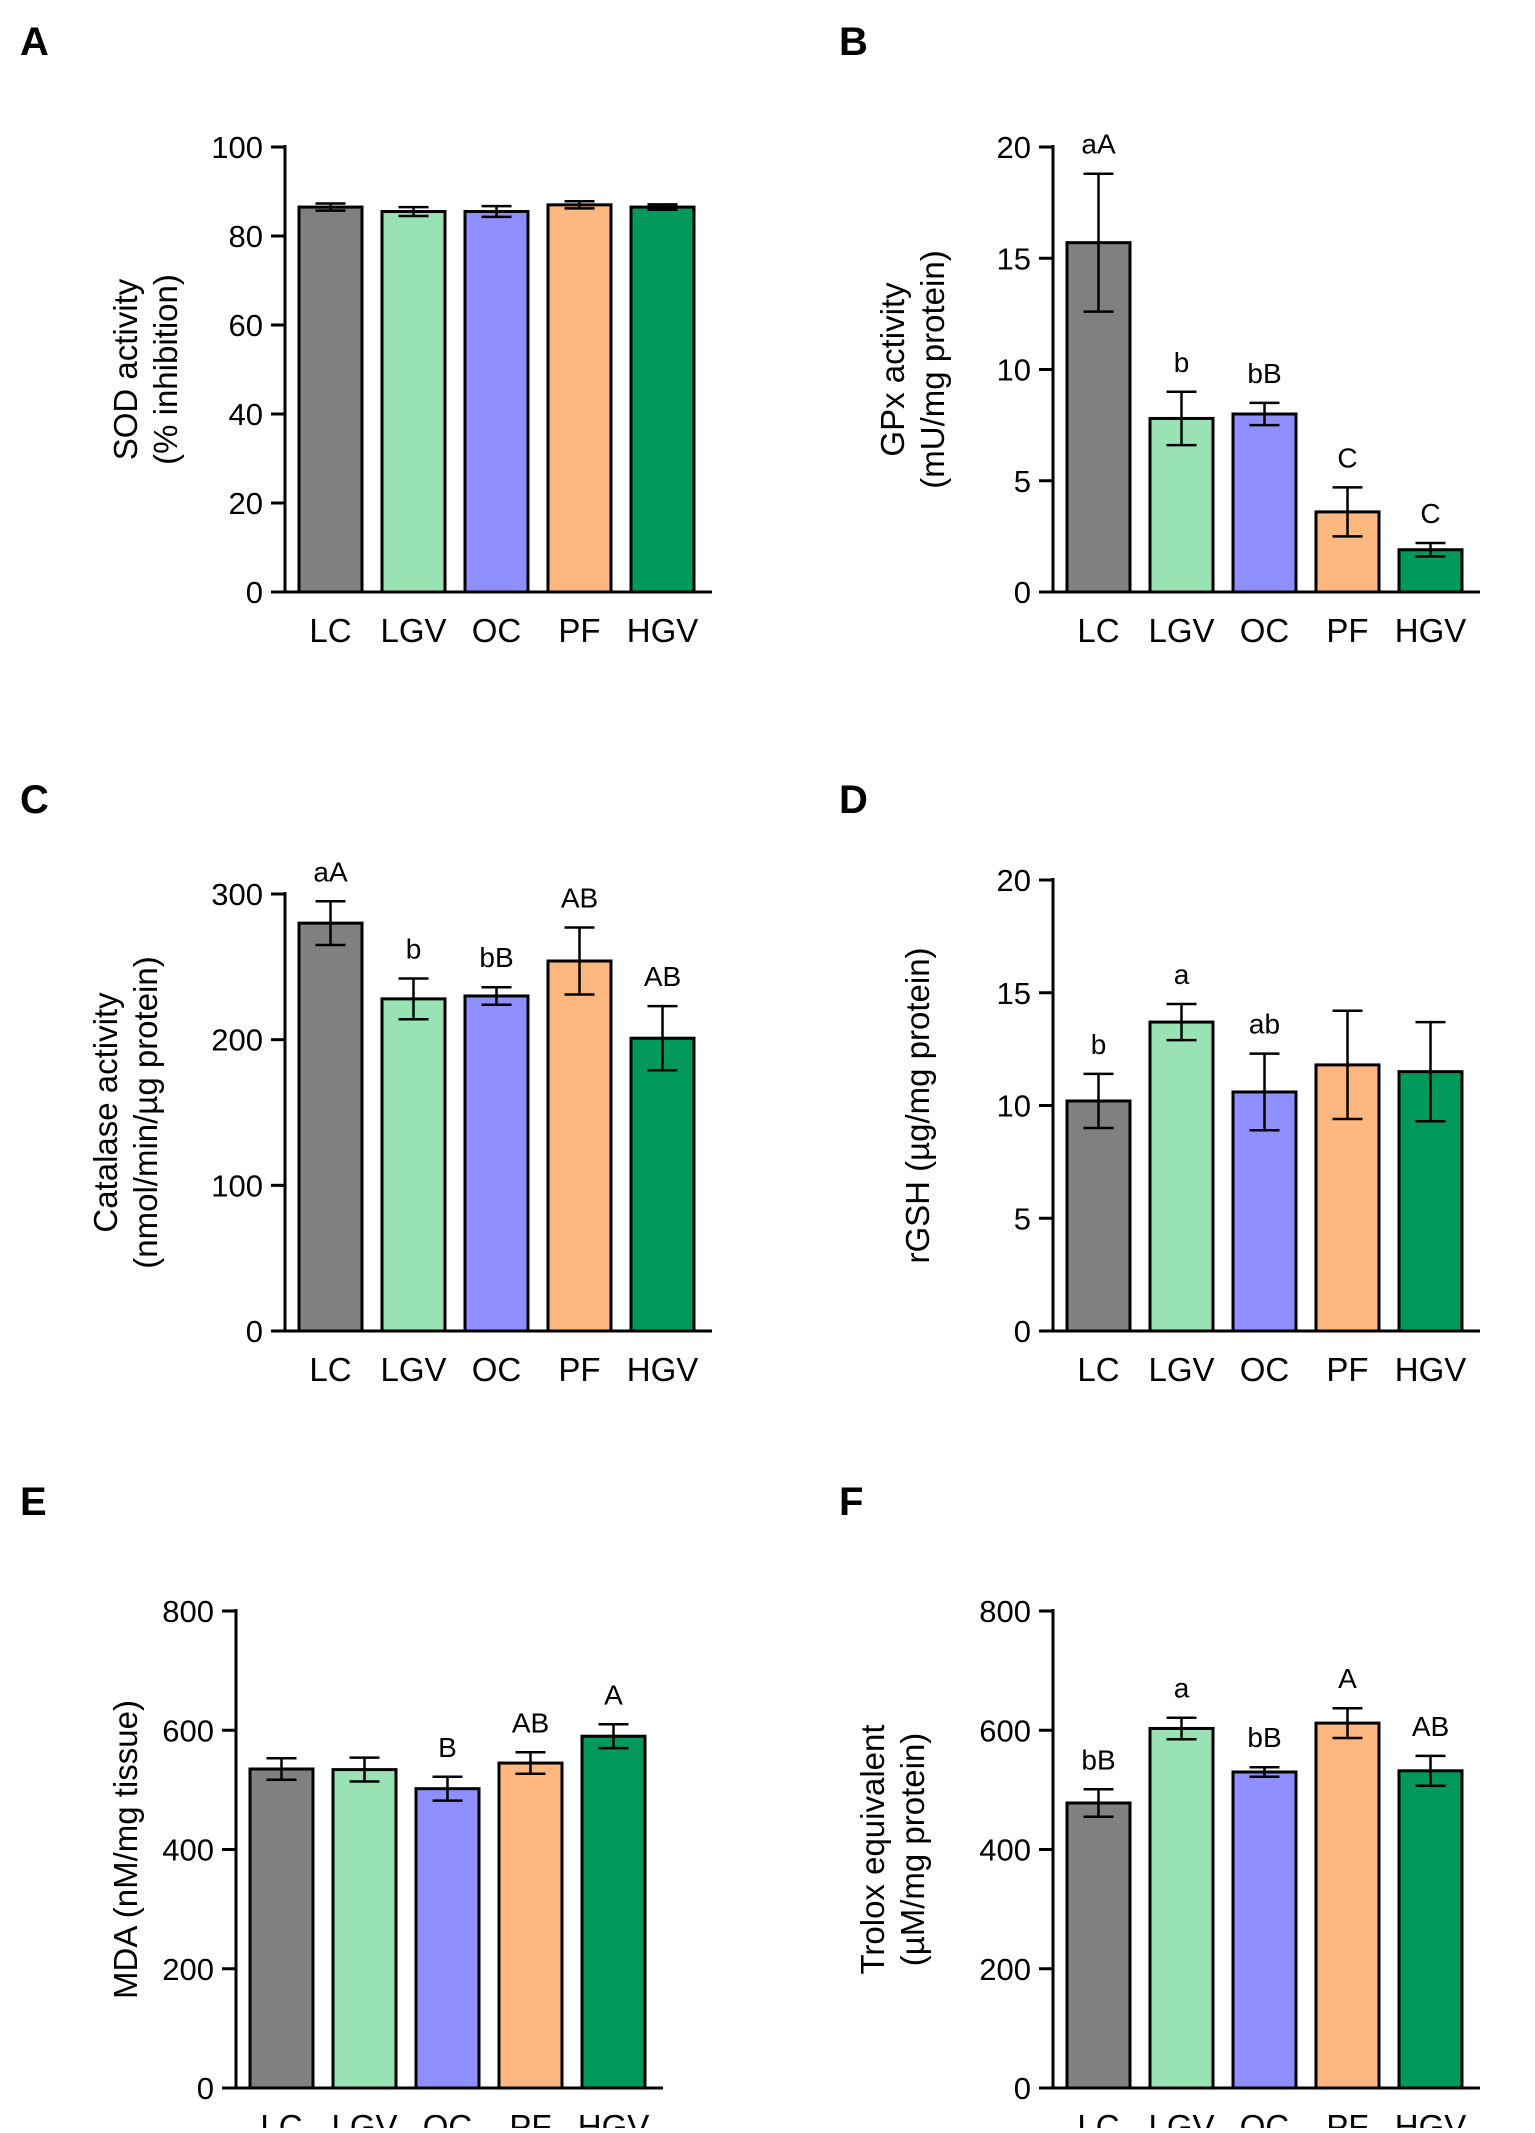 Image resolution: width=1535 pixels, height=2133 pixels. Describe the element at coordinates (1347, 1678) in the screenshot. I see `significance-label: A` at that location.